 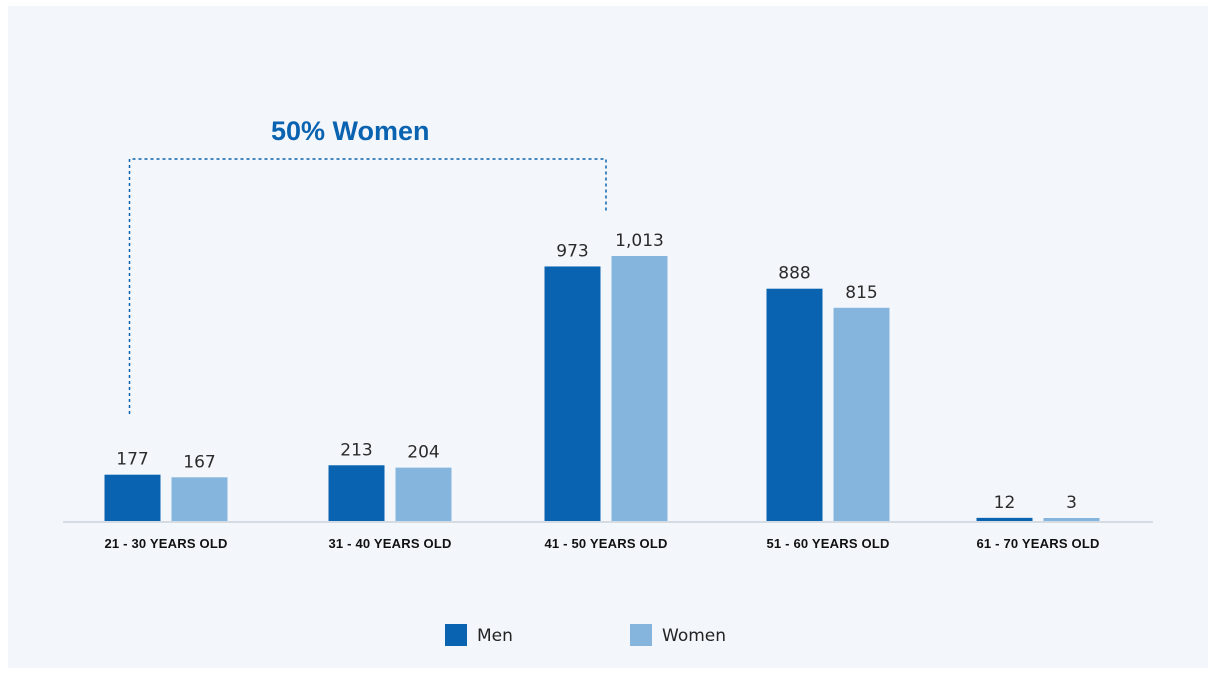 What do you see at coordinates (423, 494) in the screenshot?
I see `bar-women-31-40-years-old` at bounding box center [423, 494].